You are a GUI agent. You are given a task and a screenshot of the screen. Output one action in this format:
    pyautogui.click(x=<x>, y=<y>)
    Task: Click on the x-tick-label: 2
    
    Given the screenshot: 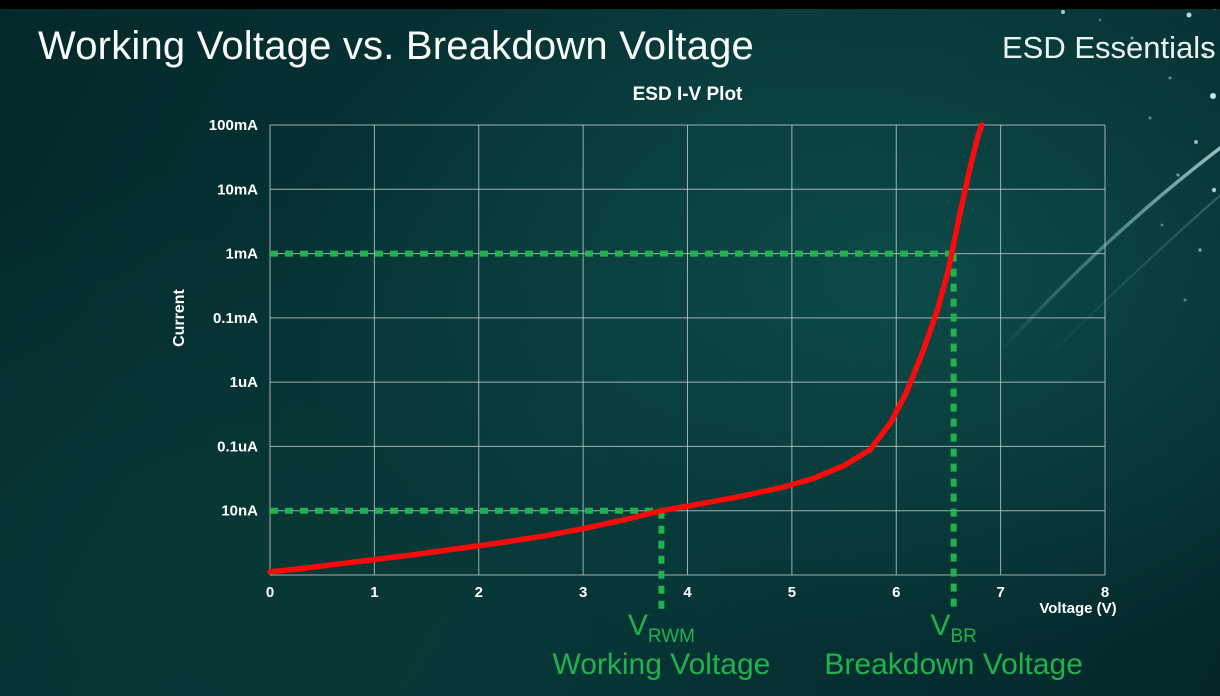 What is the action you would take?
    pyautogui.click(x=479, y=592)
    